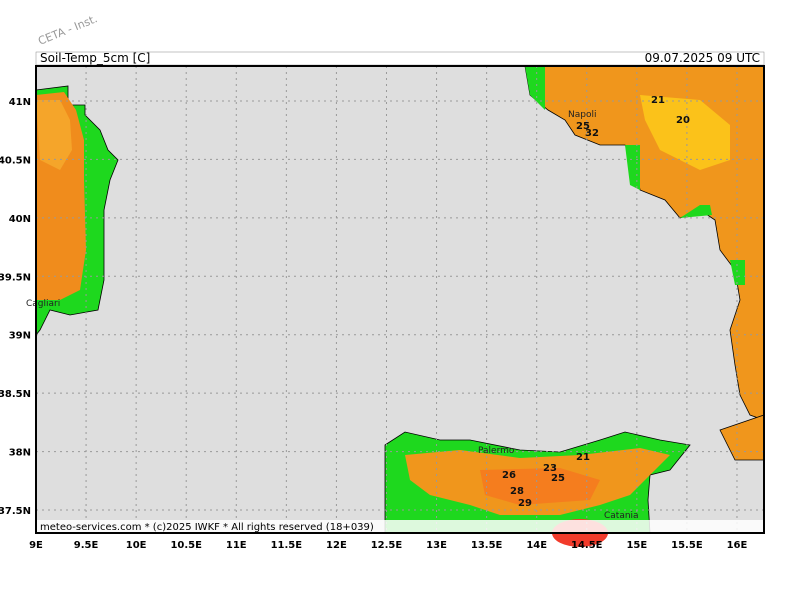 The height and width of the screenshot is (600, 800). Describe the element at coordinates (186, 545) in the screenshot. I see `lon-label: 10.5E` at that location.